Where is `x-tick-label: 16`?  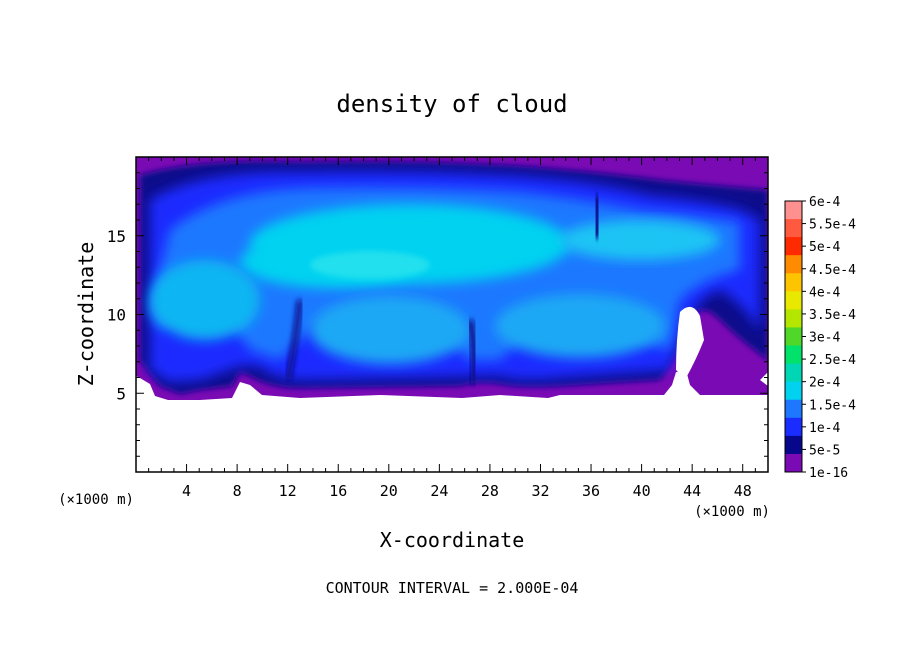
x-tick-label: 16 is located at coordinates (338, 491).